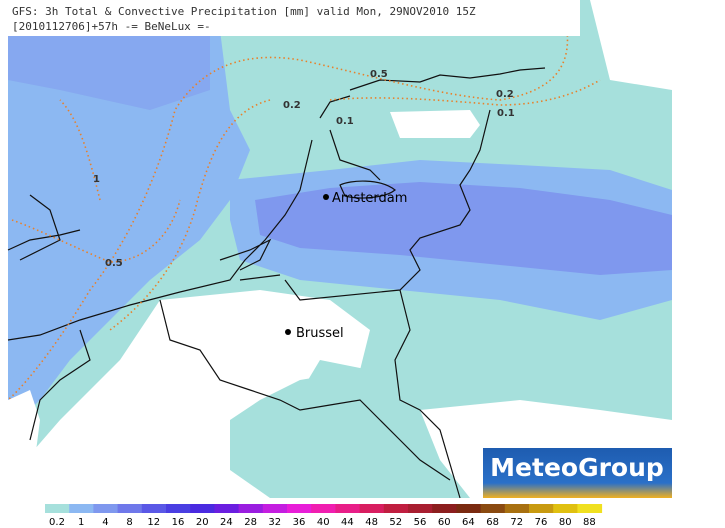 Image resolution: width=725 pixels, height=528 pixels. What do you see at coordinates (226, 522) in the screenshot?
I see `legend-label: 24` at bounding box center [226, 522].